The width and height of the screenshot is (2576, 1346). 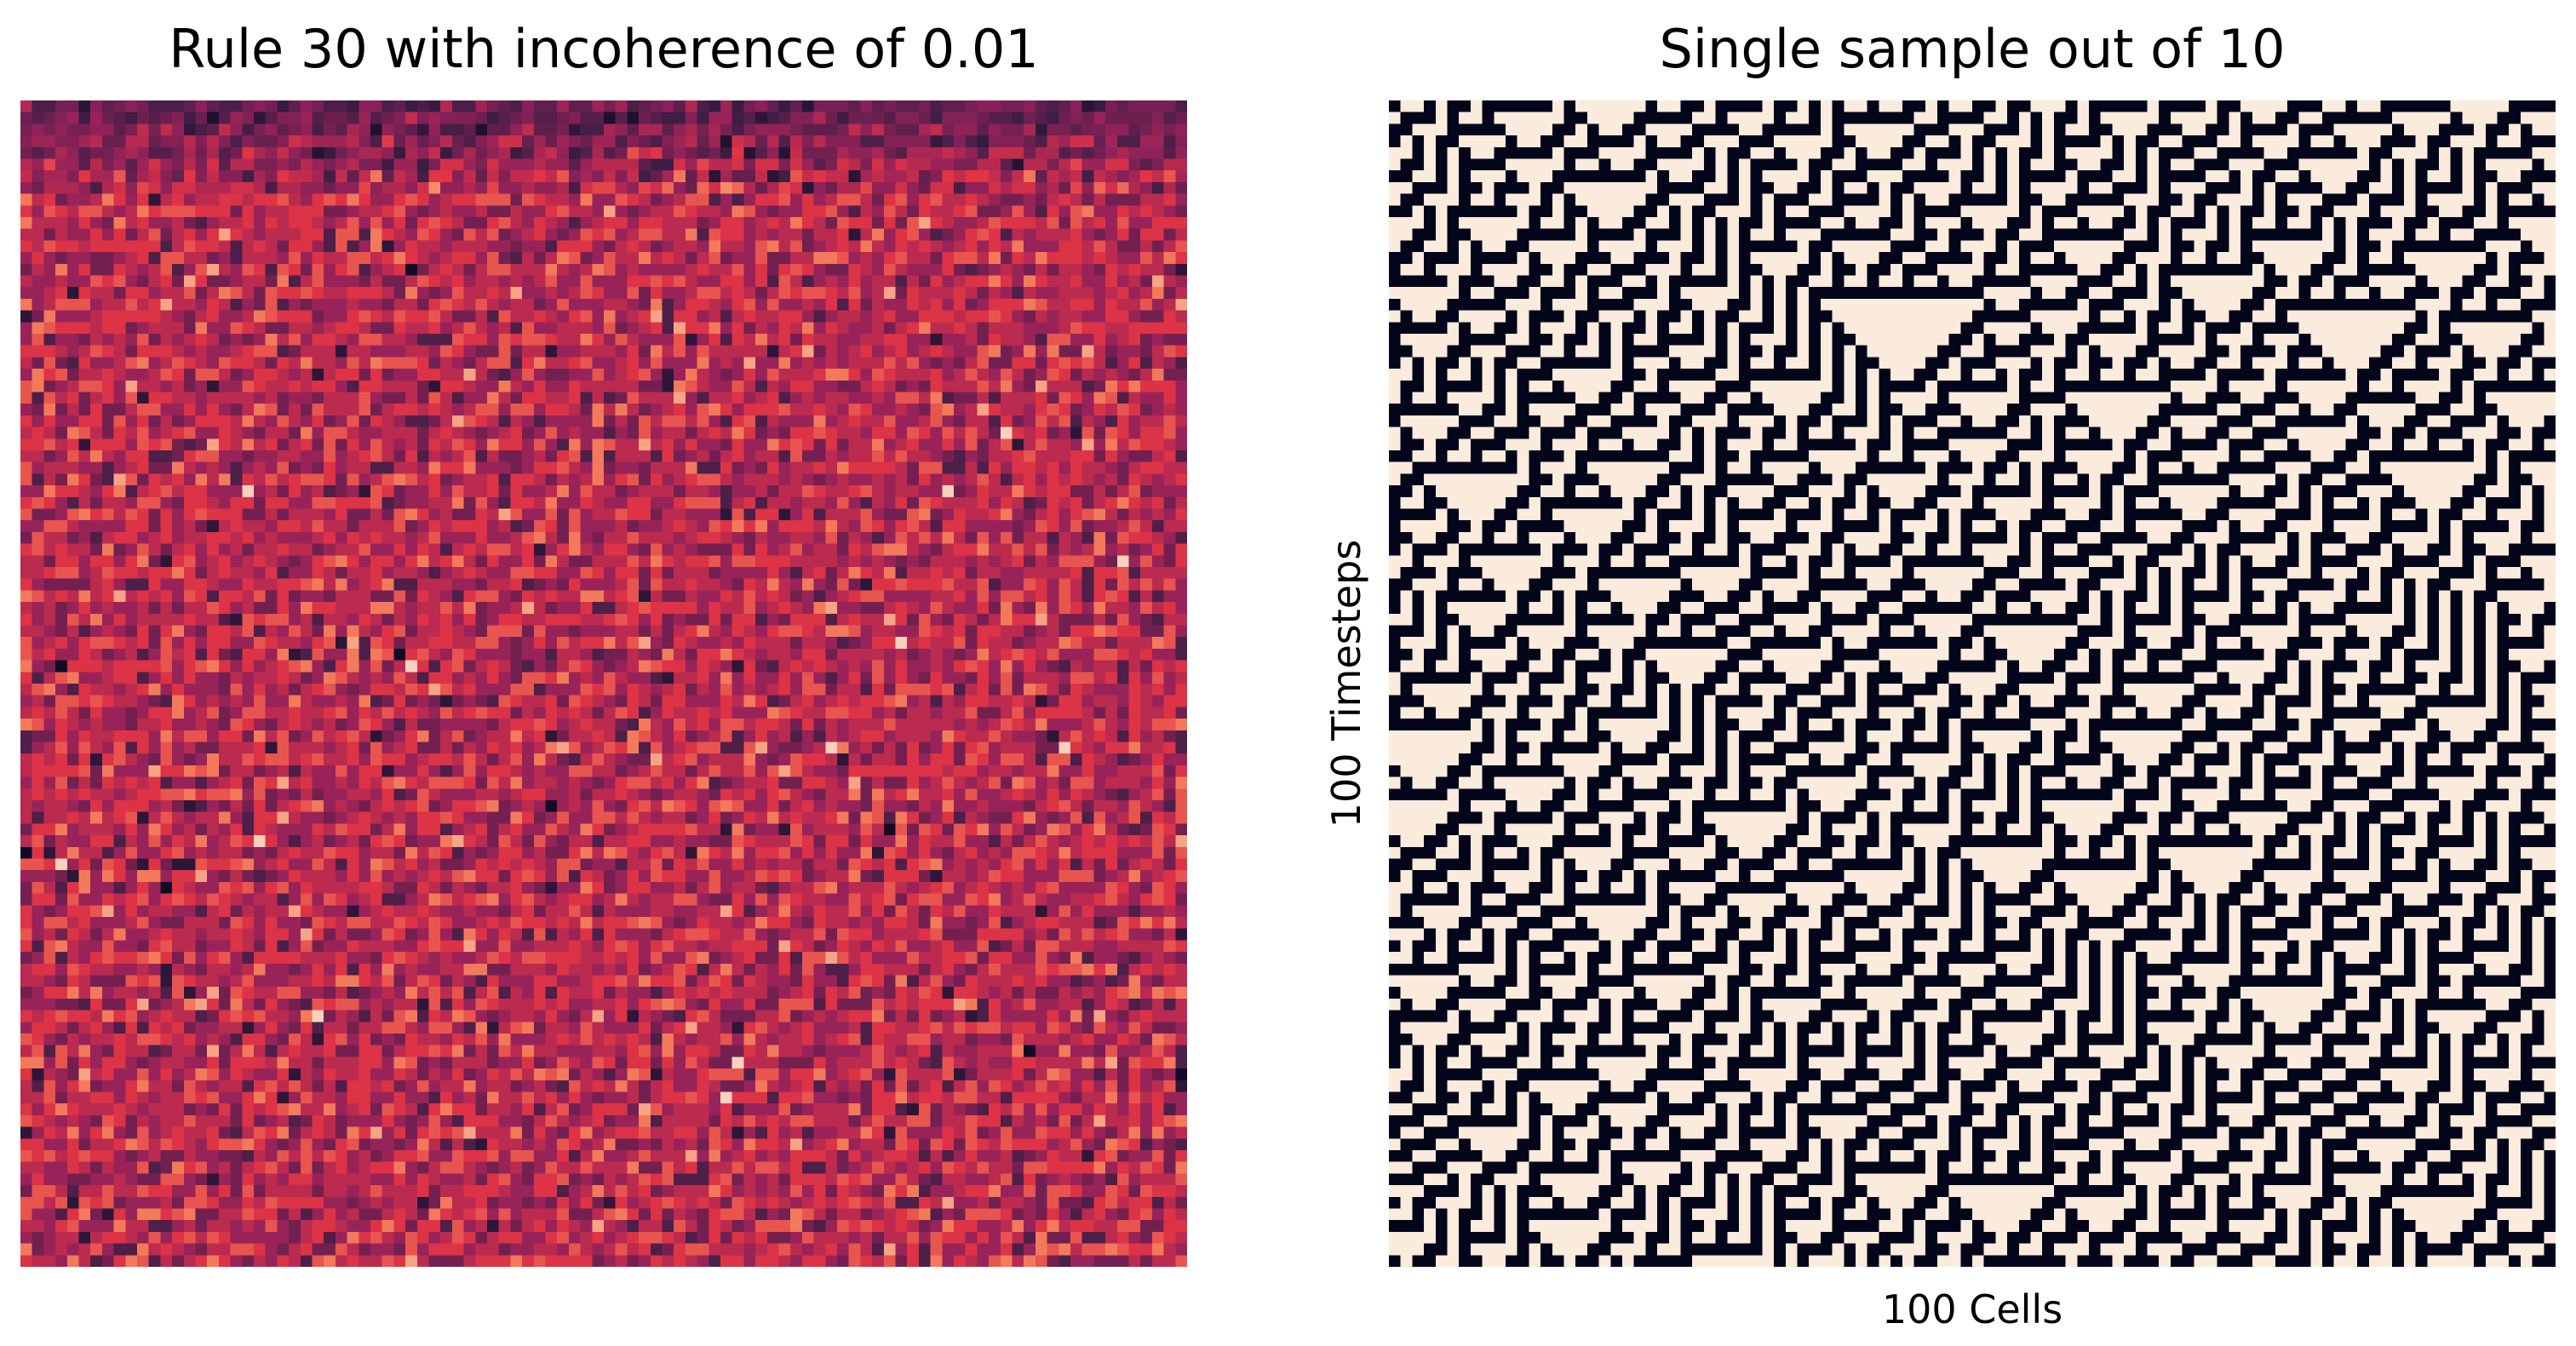 I want to click on chart-title-left: Rule 30 with incoherence of 0.01, so click(x=604, y=49).